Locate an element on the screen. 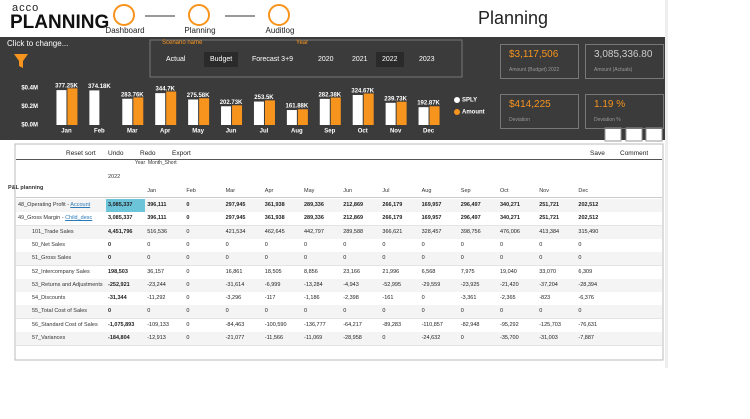 The image size is (750, 419). nav-label: Auditlog is located at coordinates (280, 30).